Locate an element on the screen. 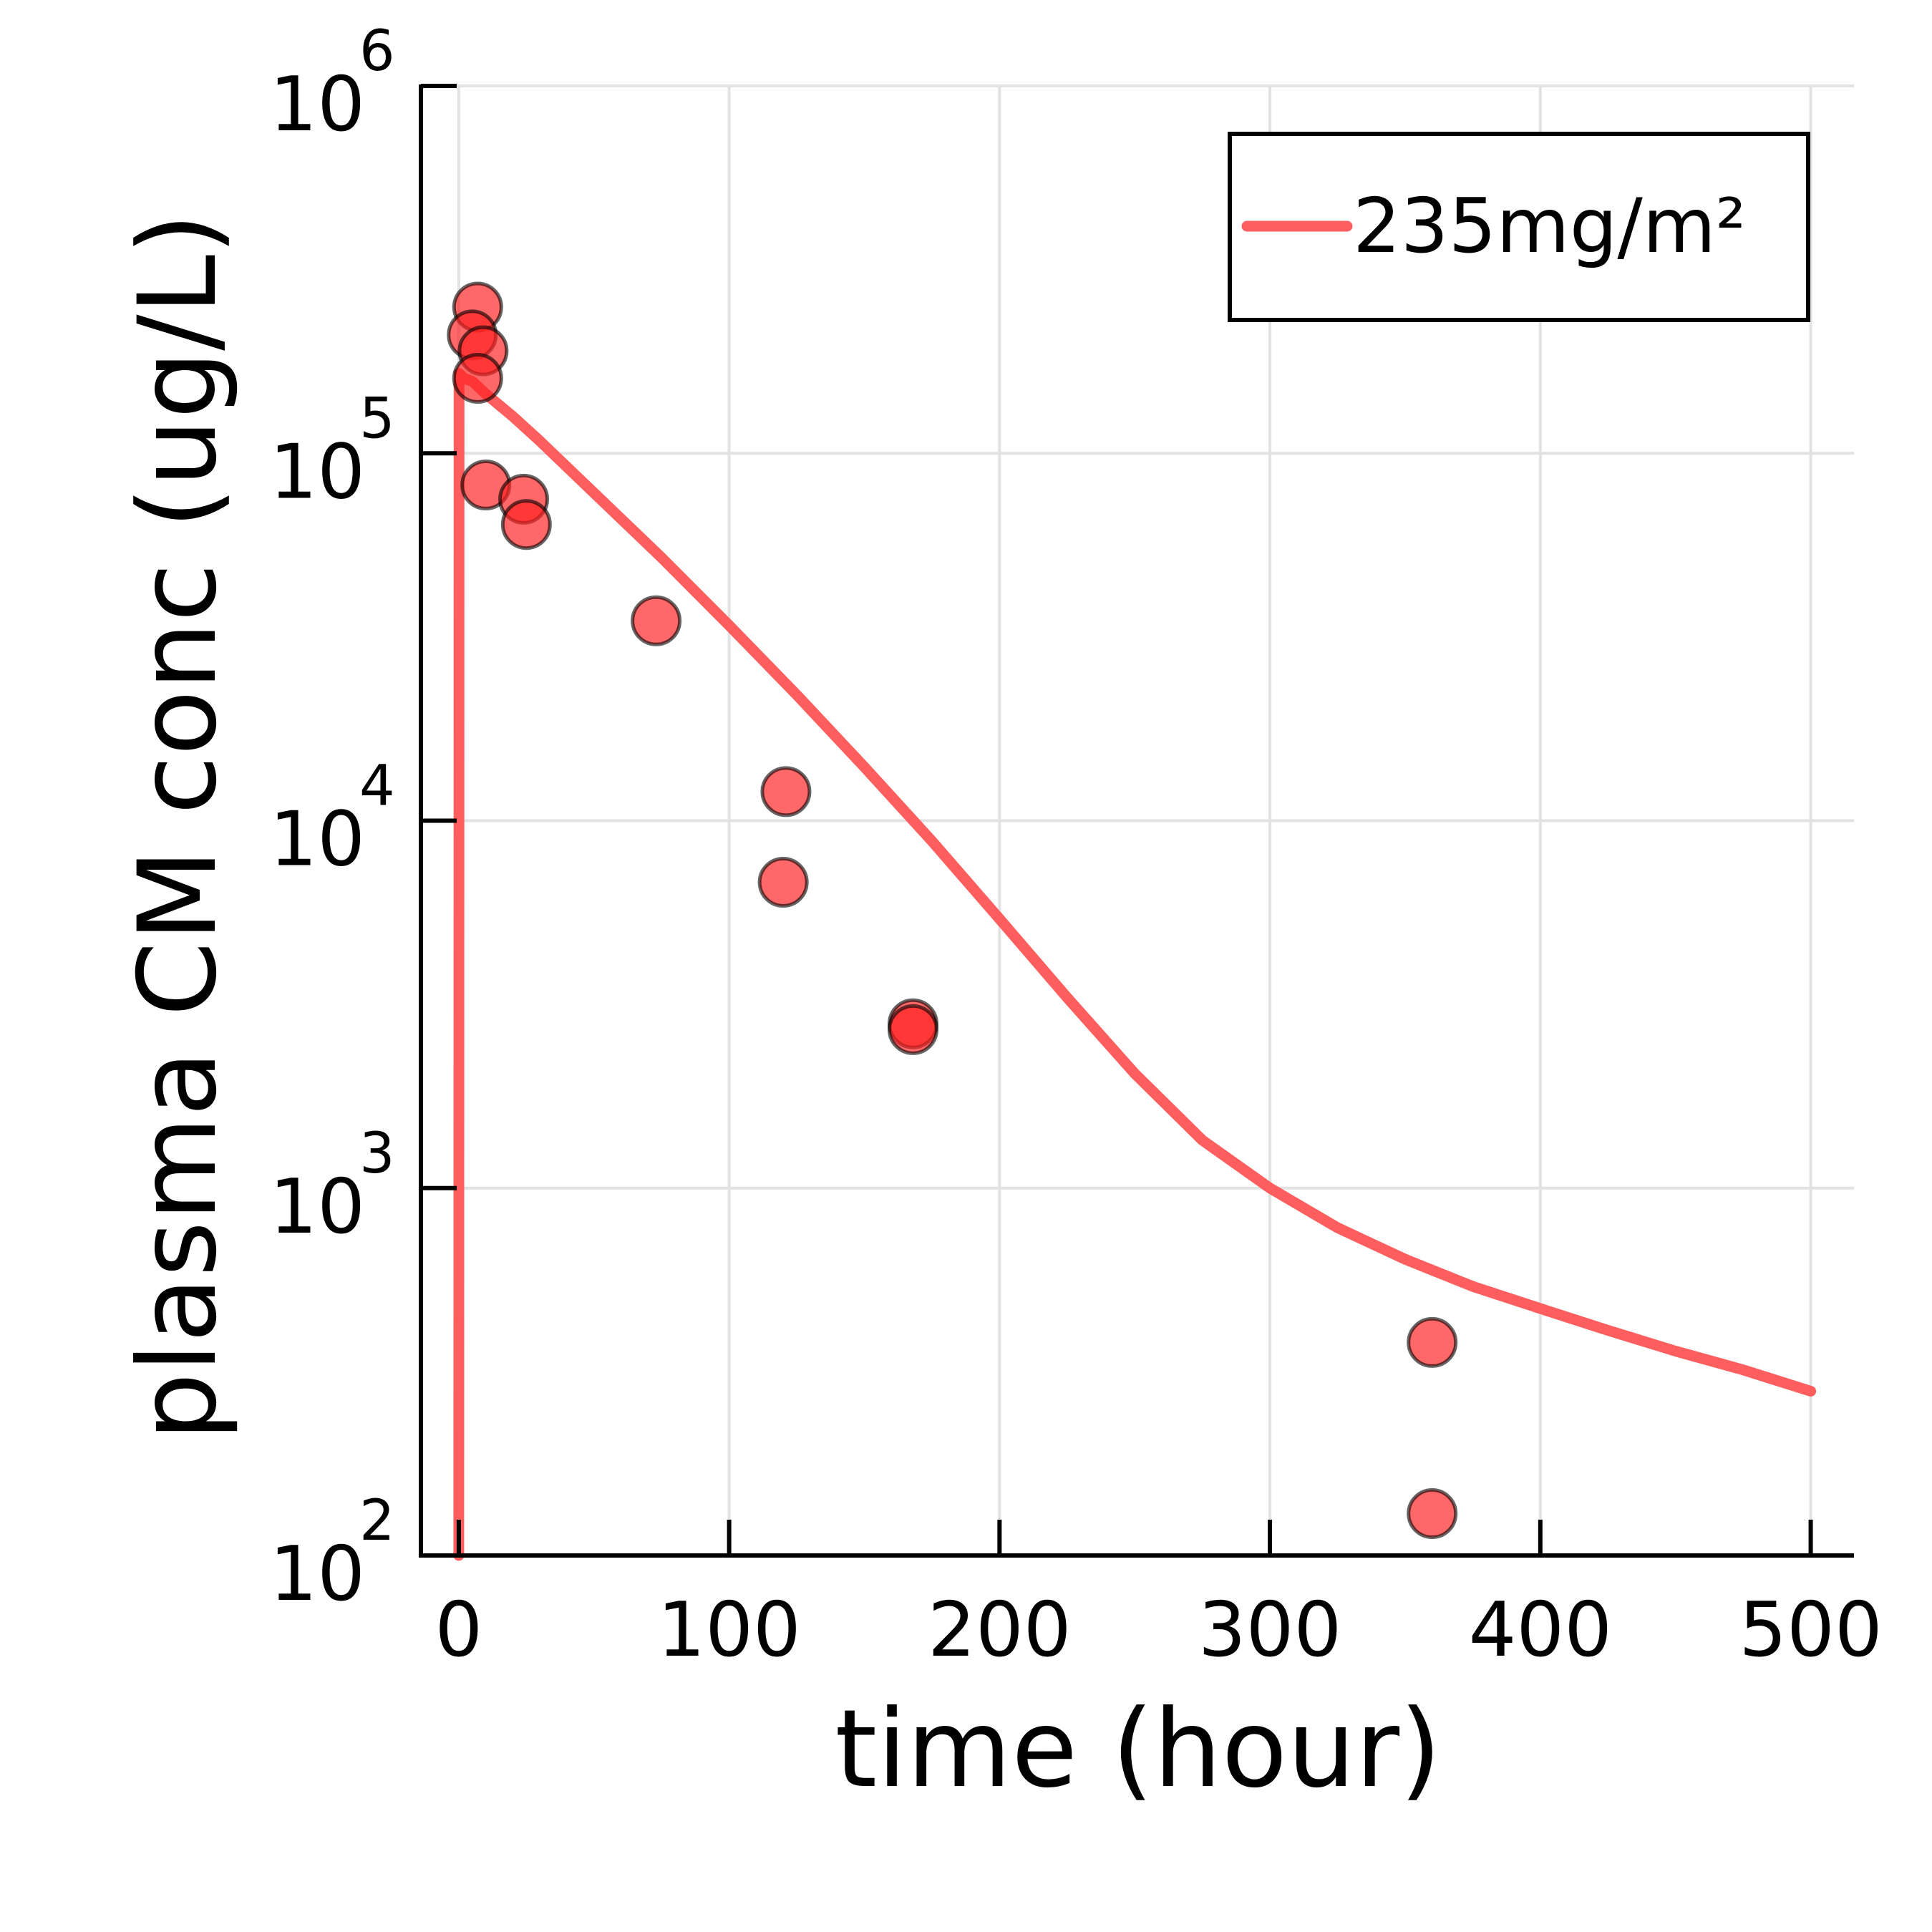  x-ticks: 0 100 200 300 400 500 is located at coordinates (1159, 1597).